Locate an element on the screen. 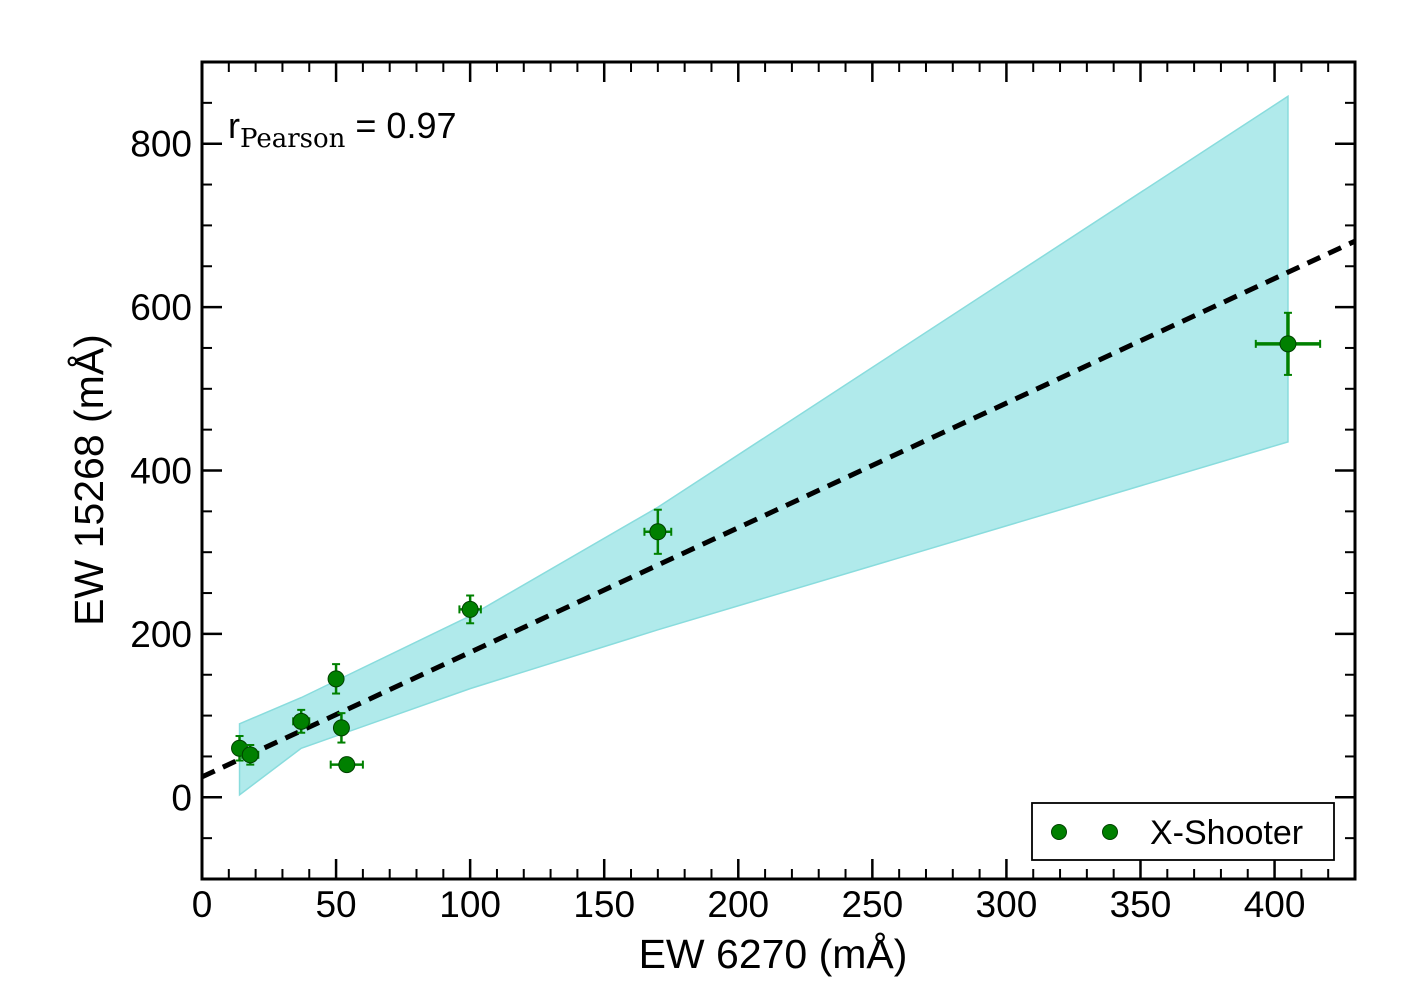  x-tick-label: 50 is located at coordinates (335, 904).